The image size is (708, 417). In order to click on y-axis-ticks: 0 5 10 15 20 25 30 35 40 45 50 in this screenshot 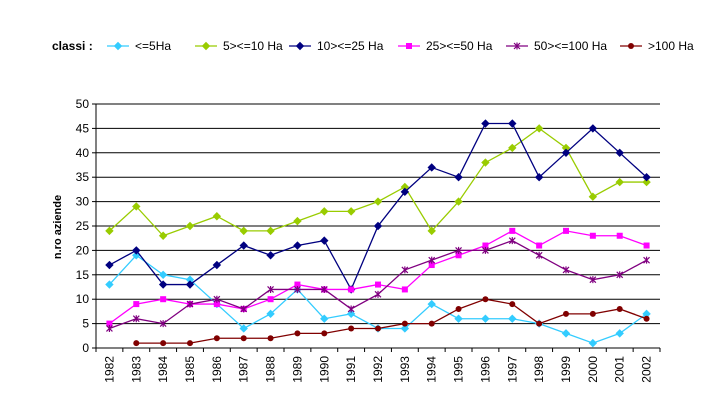, I will do `click(86, 226)`.